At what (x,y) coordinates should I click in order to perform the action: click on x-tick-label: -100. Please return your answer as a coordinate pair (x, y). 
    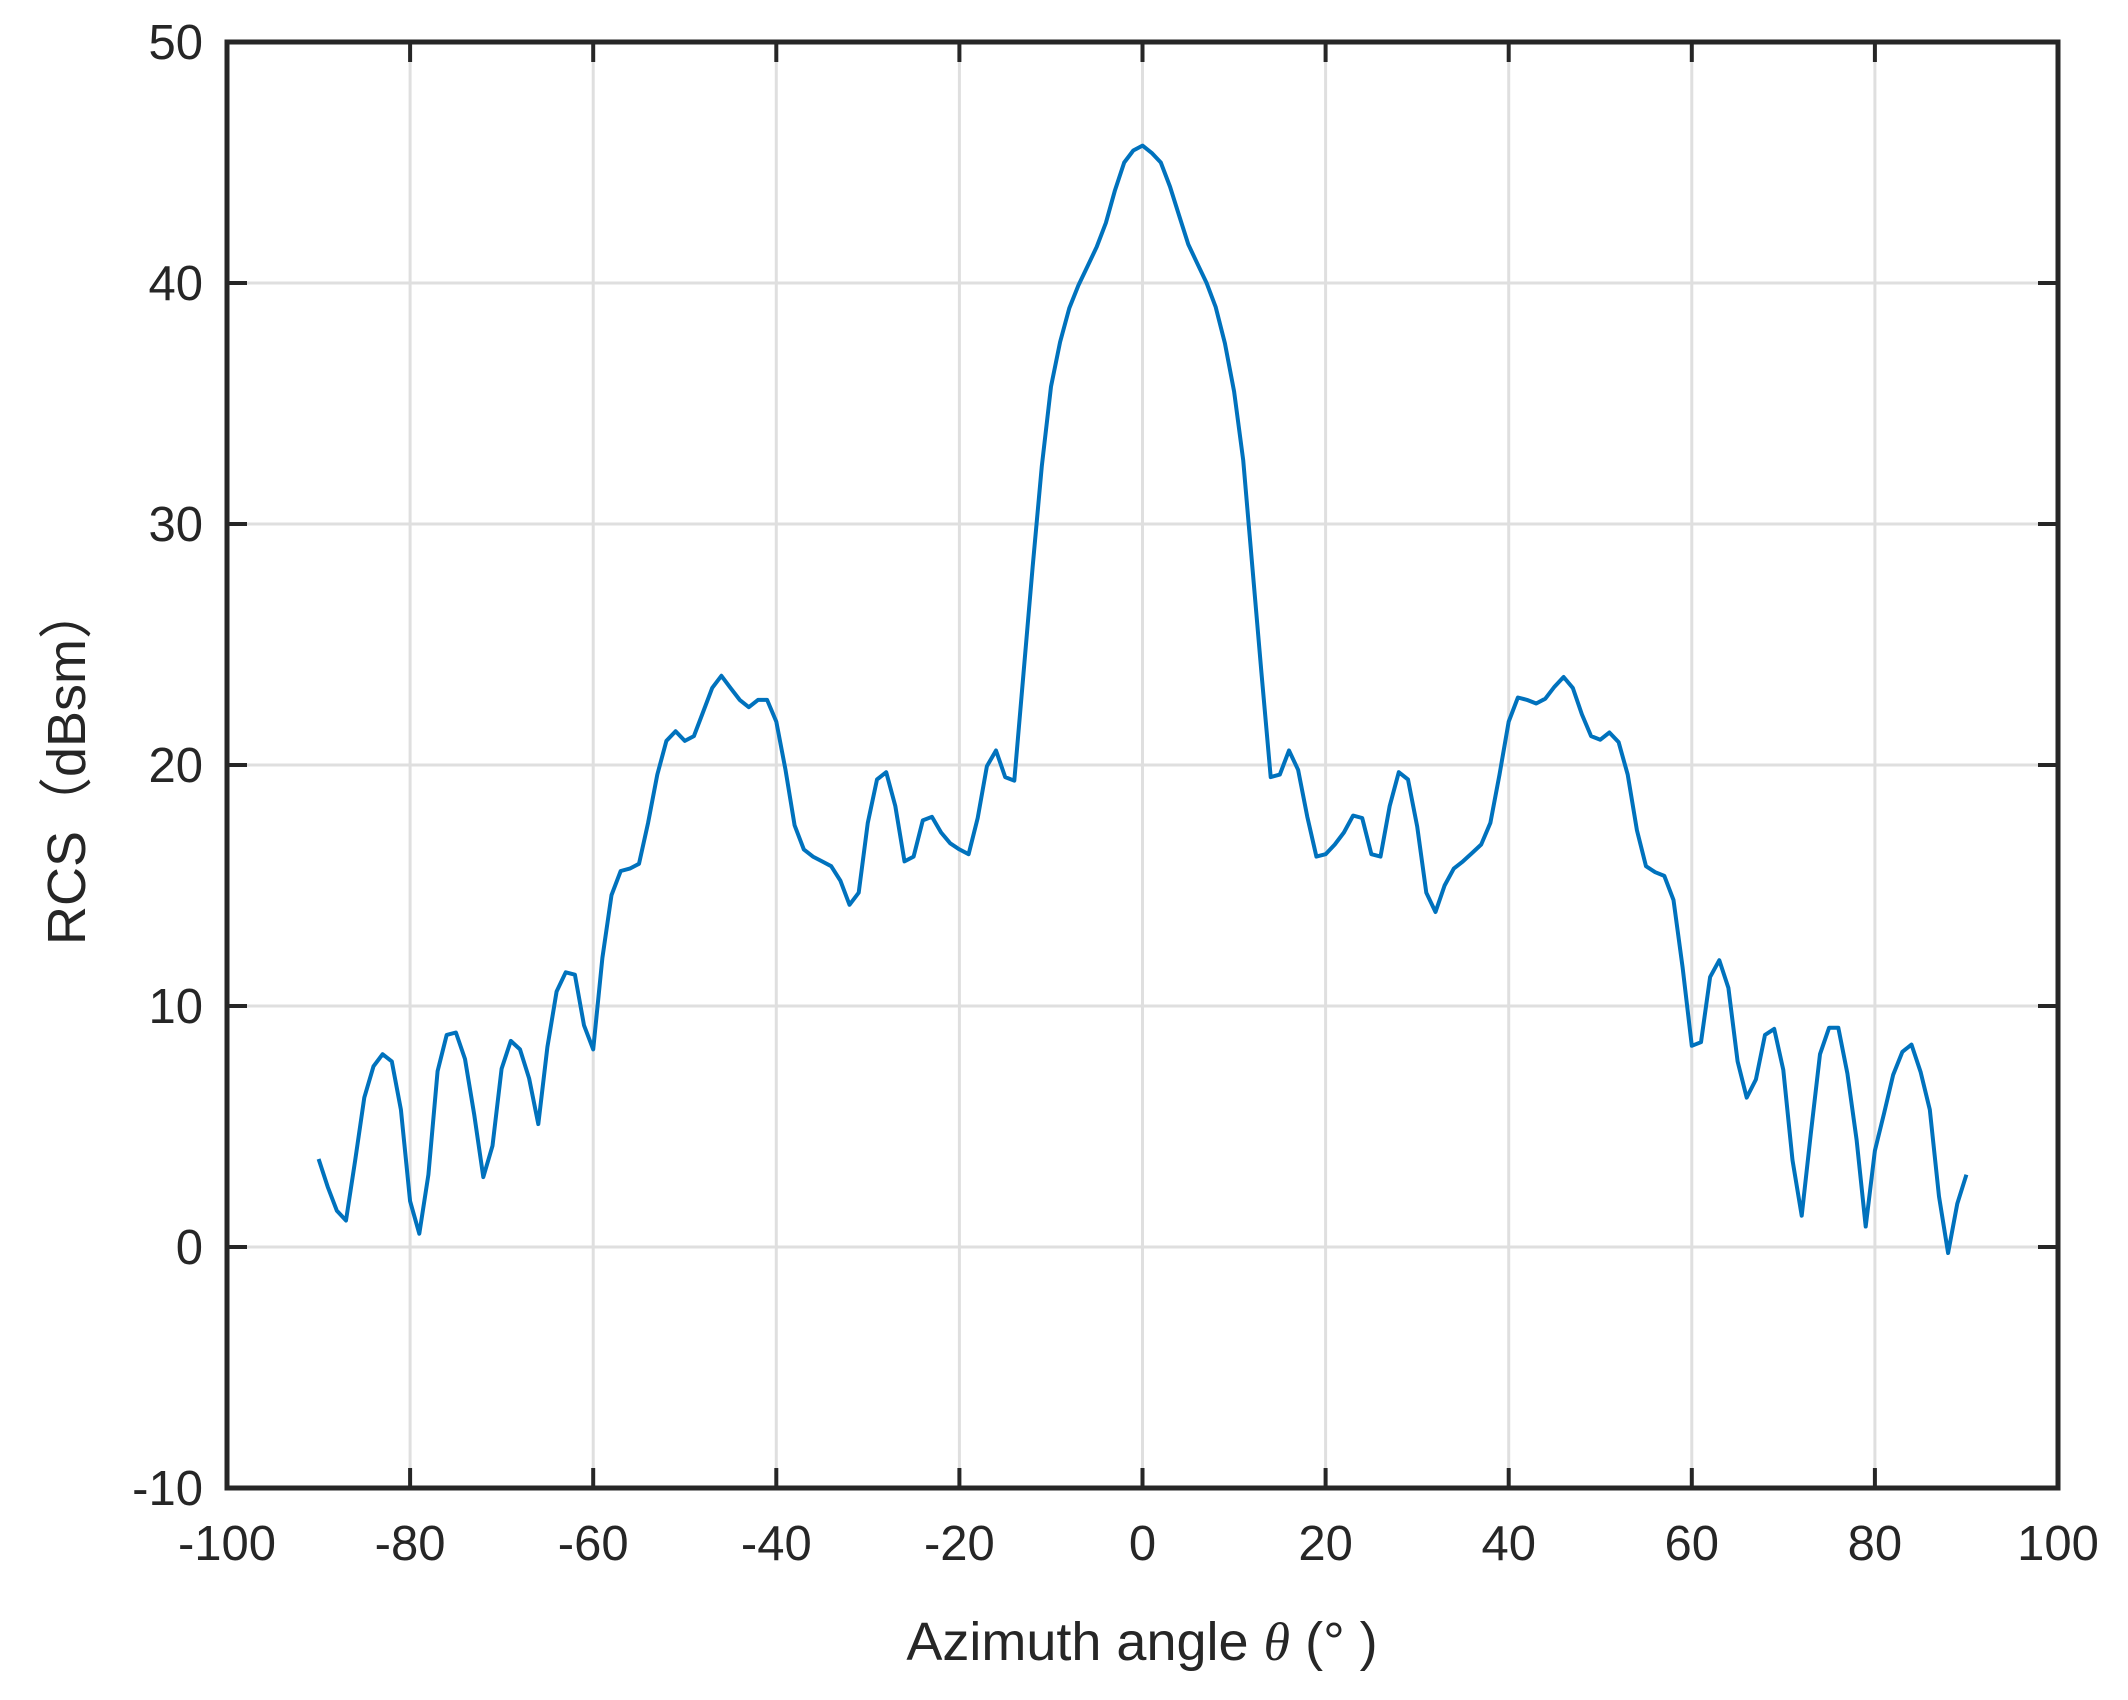
    Looking at the image, I should click on (227, 1544).